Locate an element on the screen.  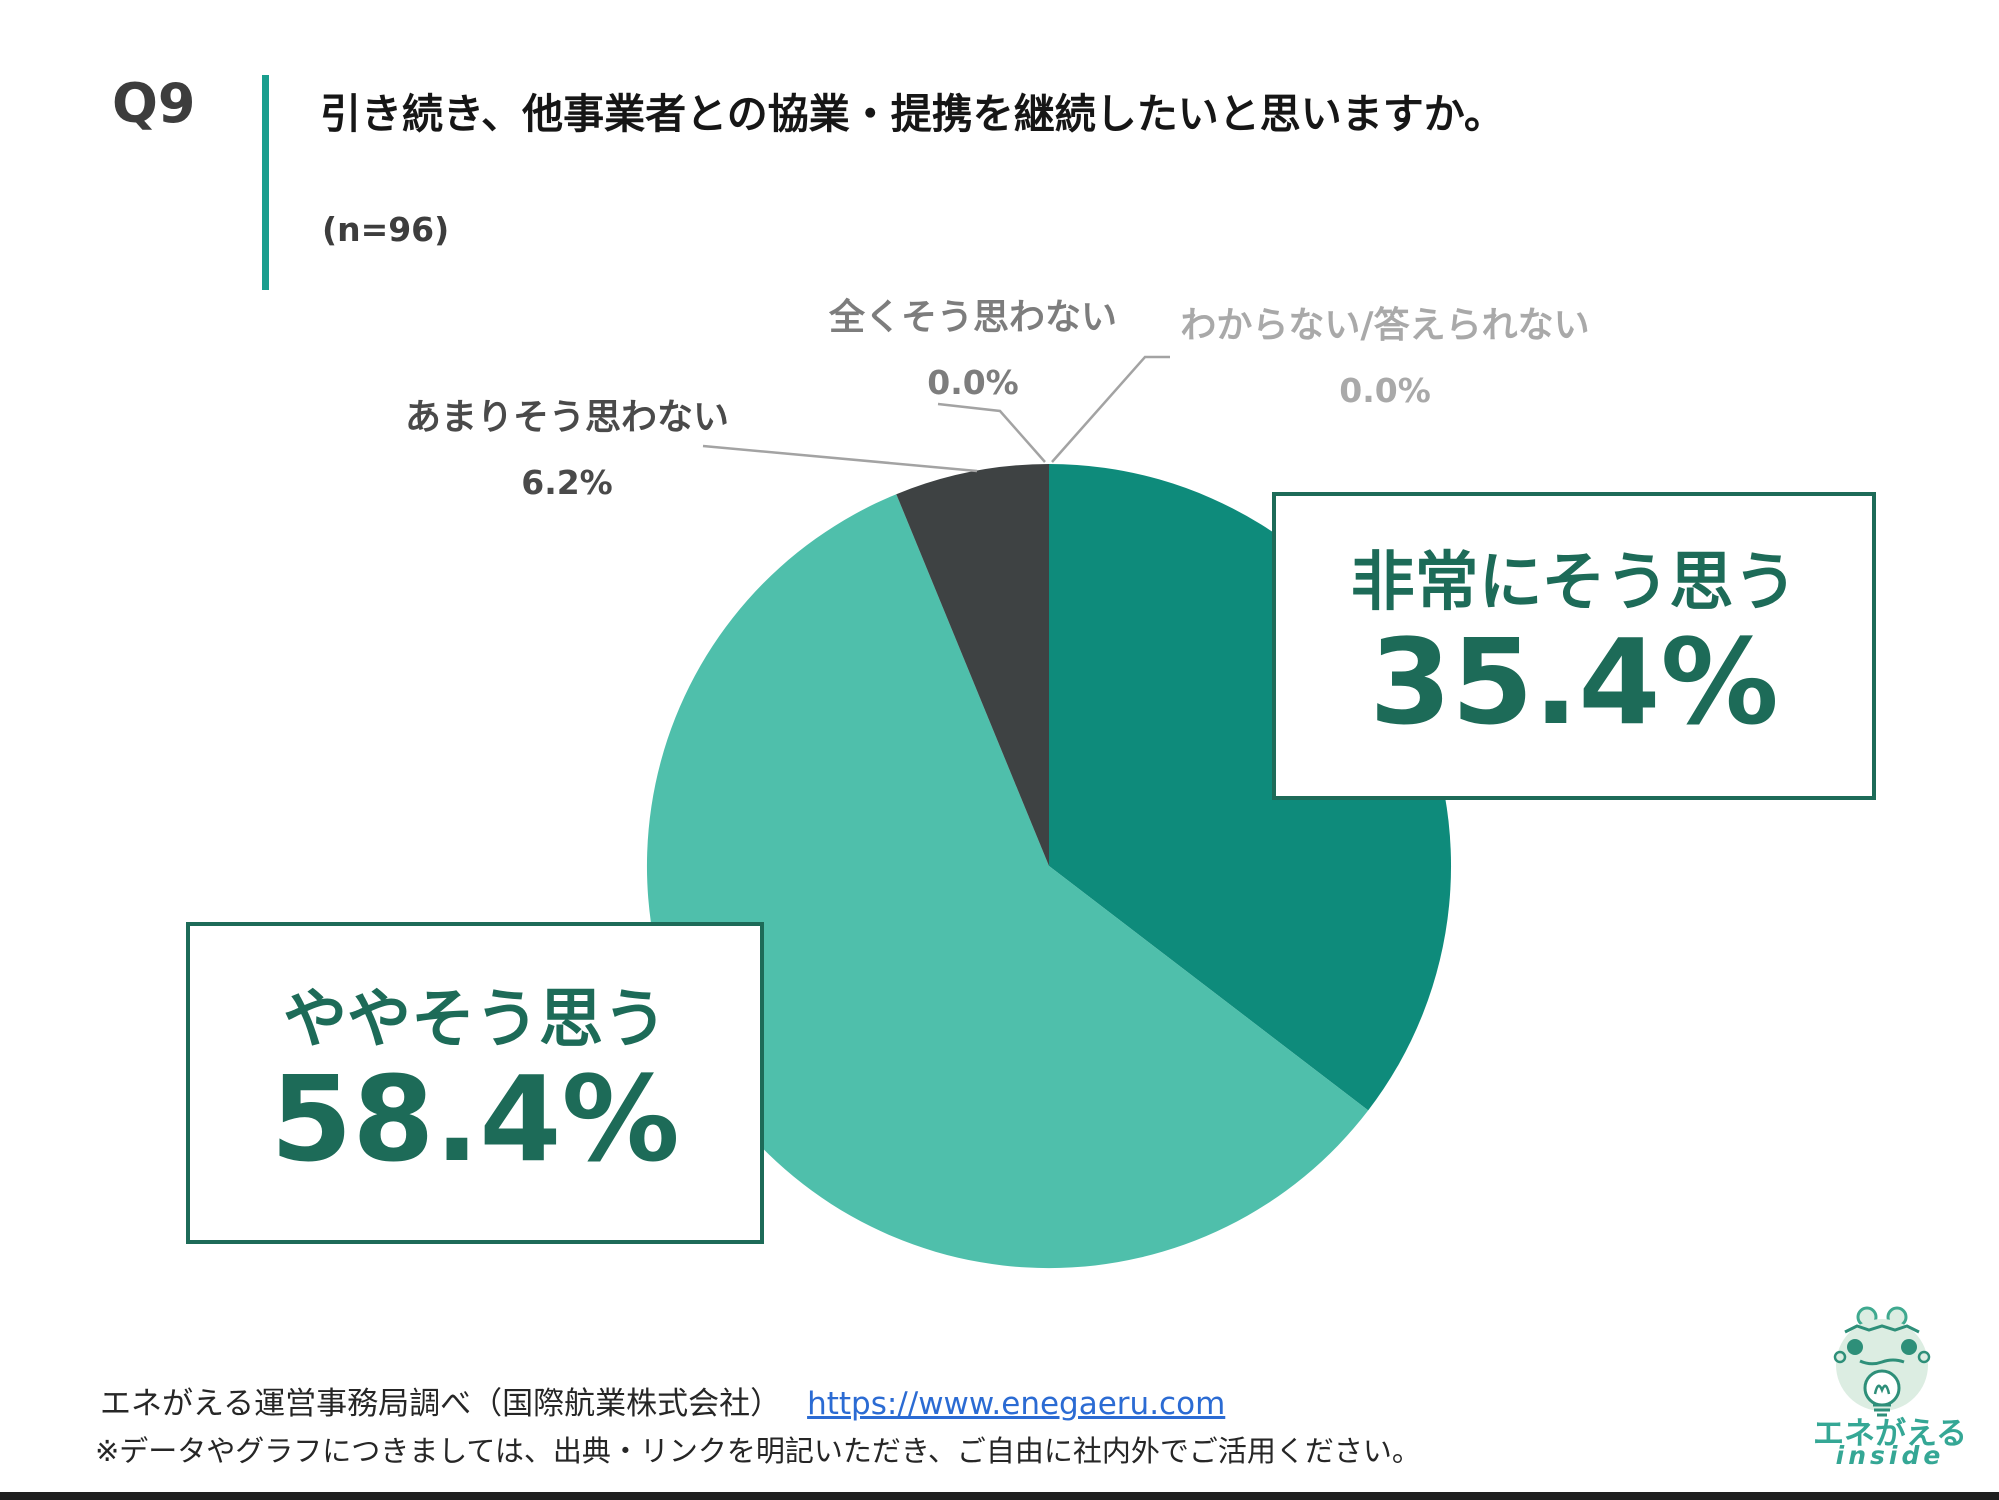
callout-strongly-agree: 非常にそう思う 35.4% is located at coordinates (1574, 646).